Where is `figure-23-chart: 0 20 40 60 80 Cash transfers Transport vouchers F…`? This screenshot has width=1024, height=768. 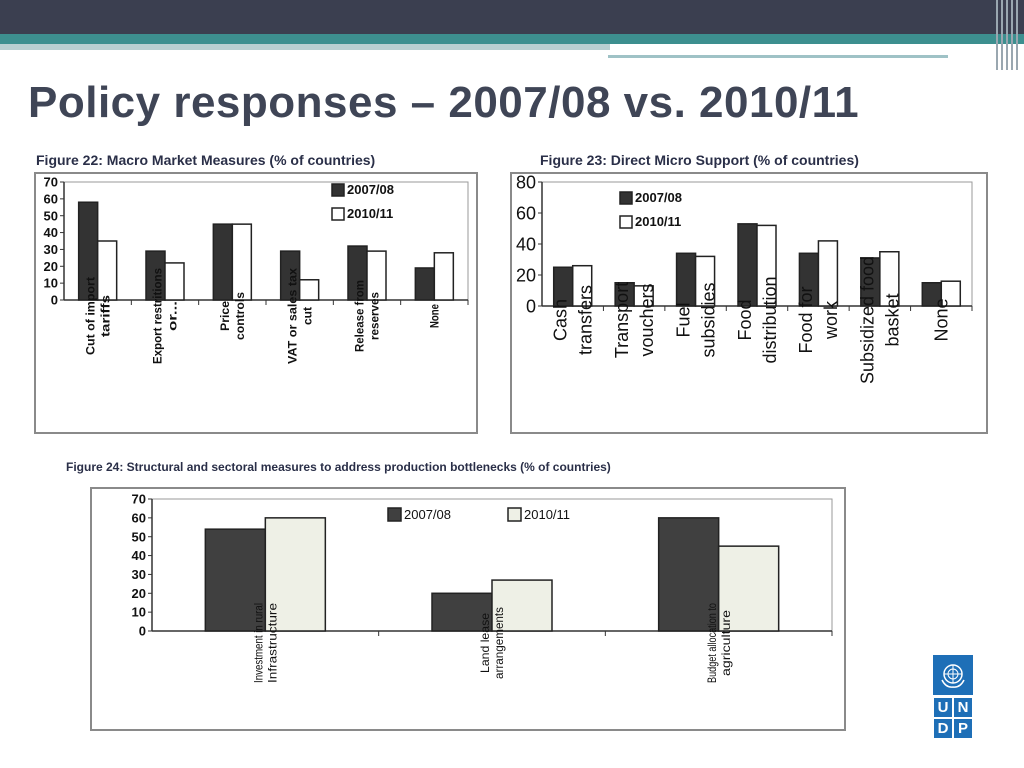
figure-23-chart: 0 20 40 60 80 Cash transfers Transport vouchers F… is located at coordinates (744, 278).